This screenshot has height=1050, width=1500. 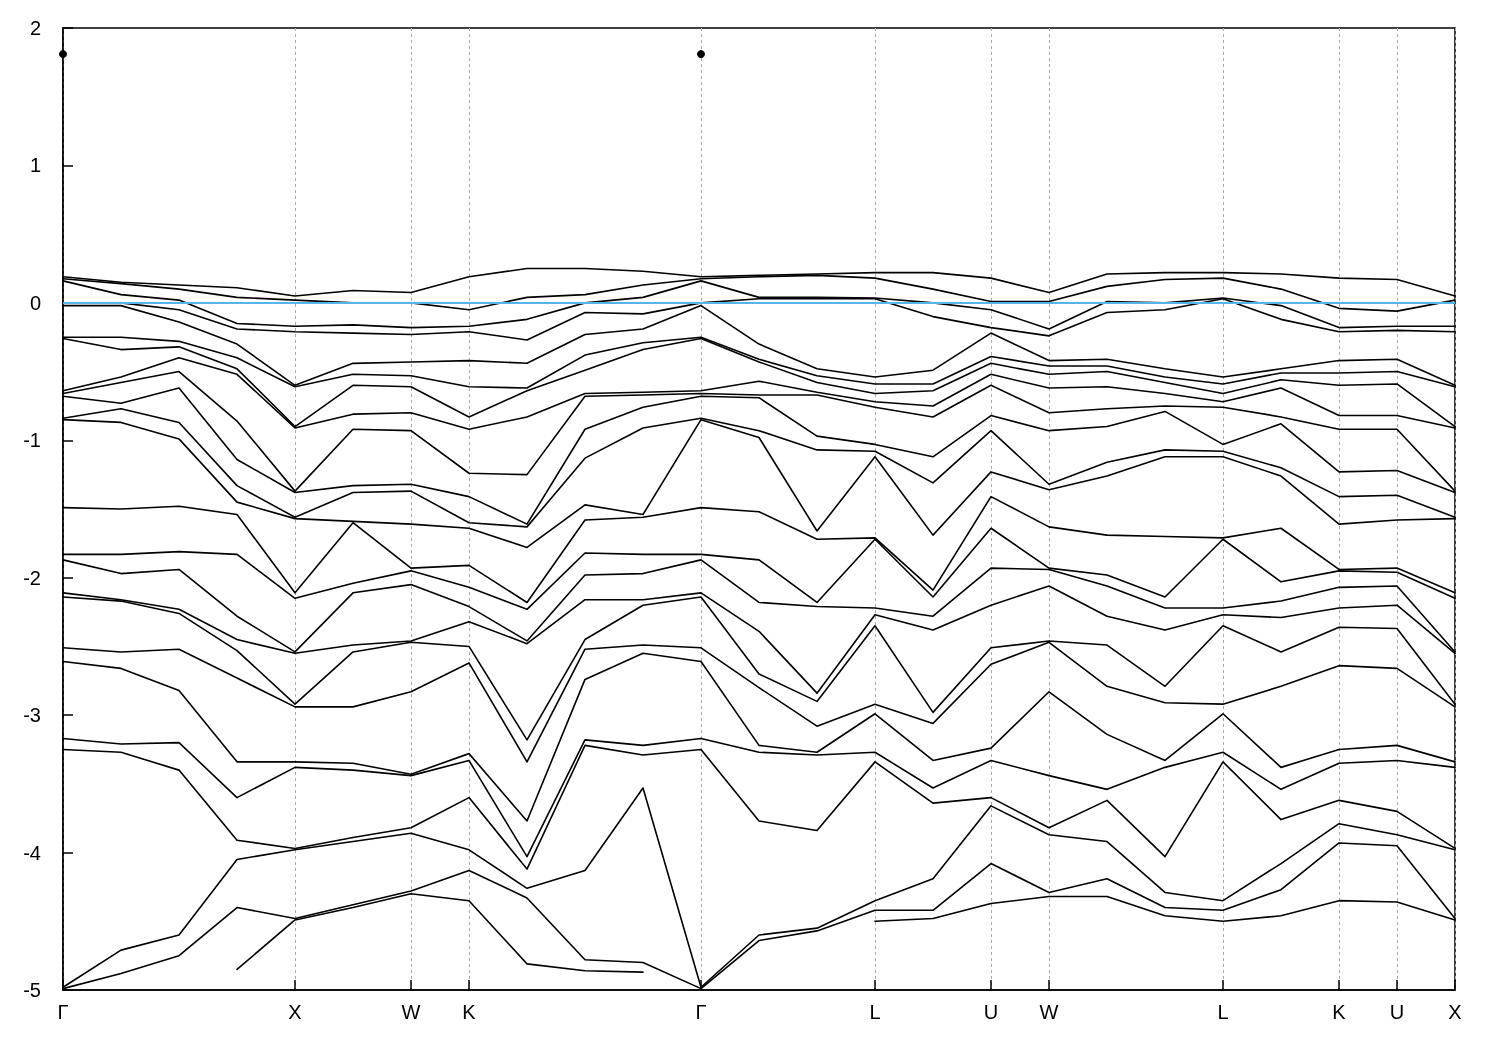 I want to click on y-tick-label: 1, so click(x=35, y=165).